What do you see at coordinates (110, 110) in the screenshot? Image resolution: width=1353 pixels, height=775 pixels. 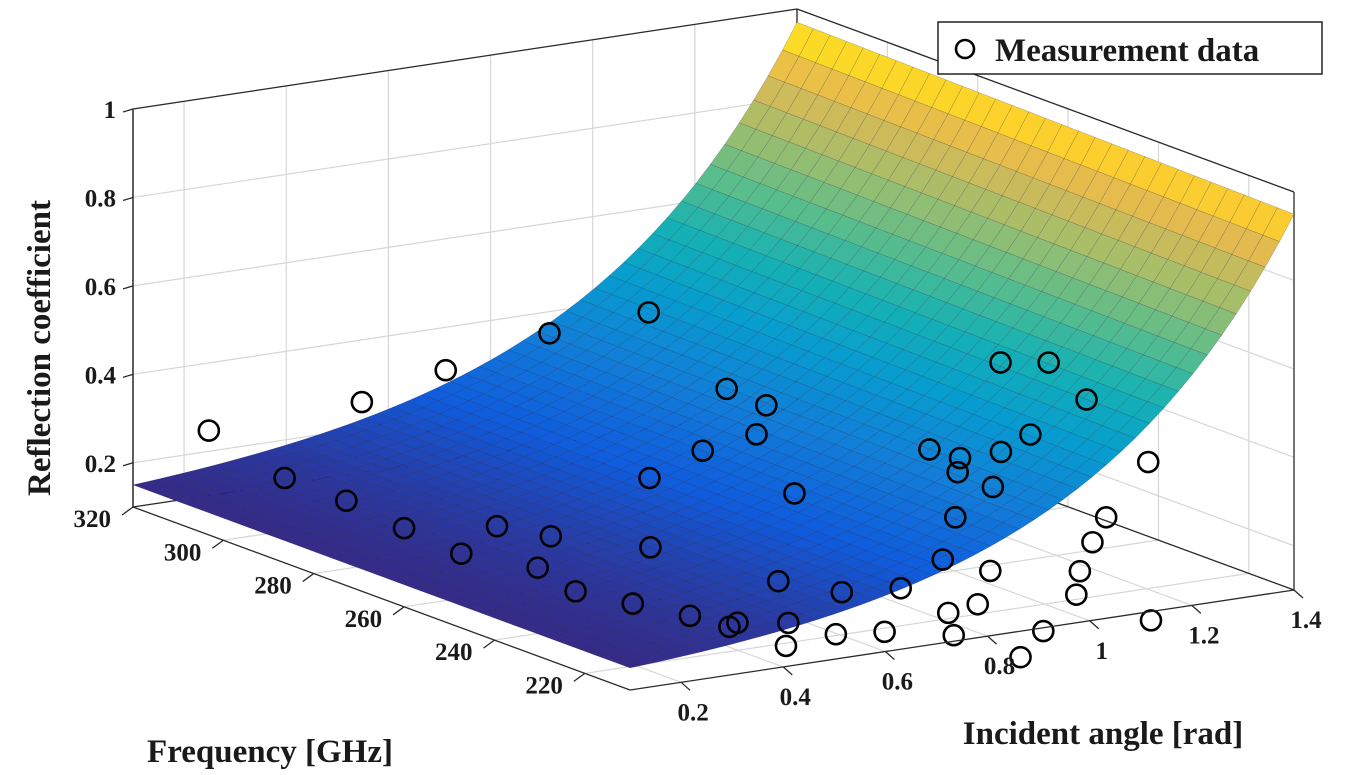 I see `z-tick-label: 1` at bounding box center [110, 110].